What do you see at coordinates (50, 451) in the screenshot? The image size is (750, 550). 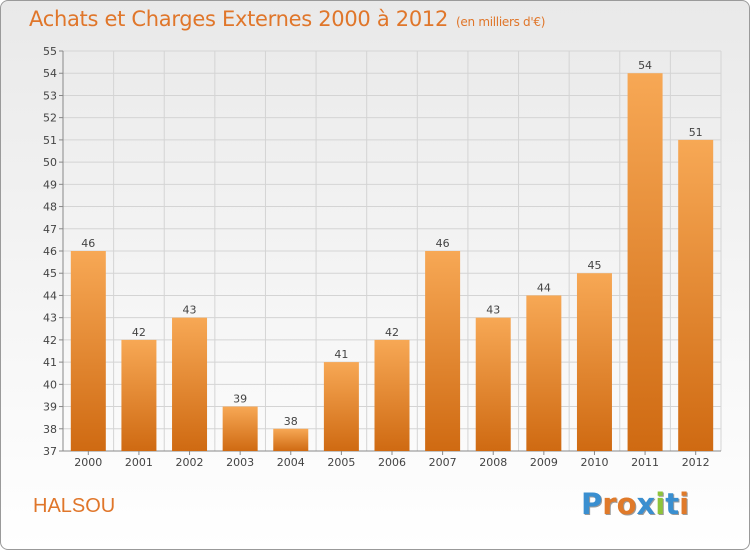 I see `y-tick-label: 37` at bounding box center [50, 451].